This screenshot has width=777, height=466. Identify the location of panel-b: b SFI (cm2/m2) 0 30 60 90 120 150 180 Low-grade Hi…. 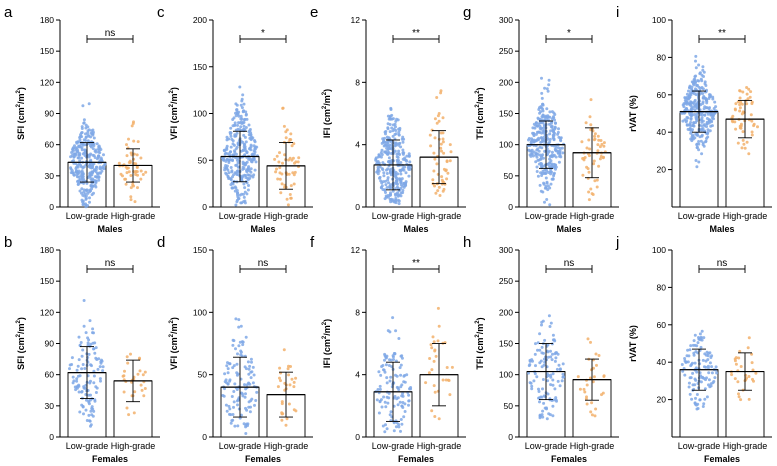
(82, 349).